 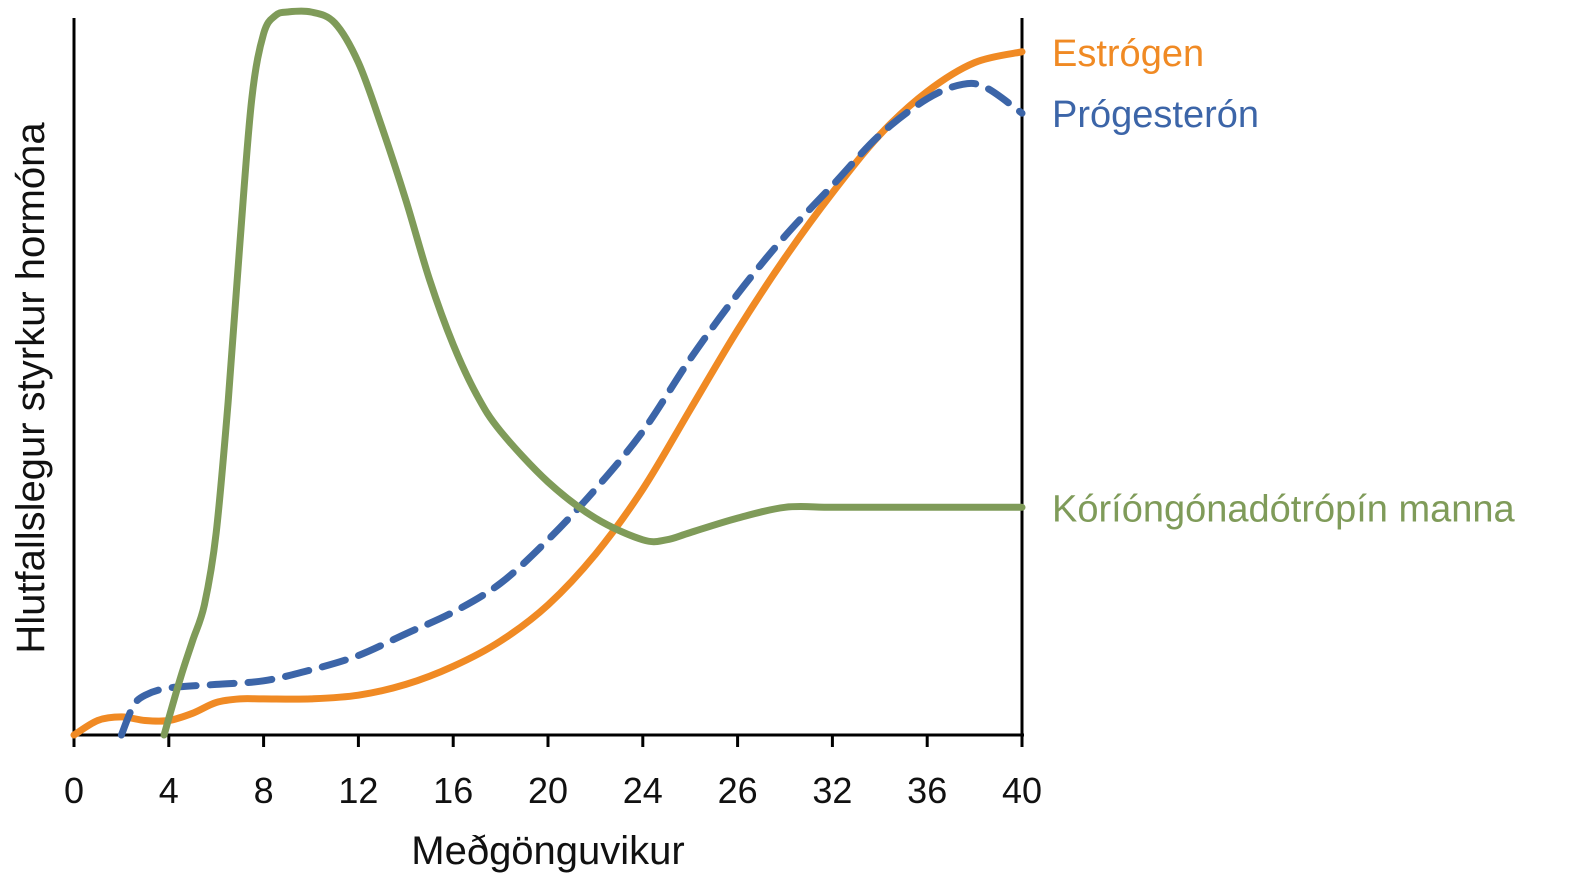 I want to click on x-tick-label: 24, so click(x=643, y=790).